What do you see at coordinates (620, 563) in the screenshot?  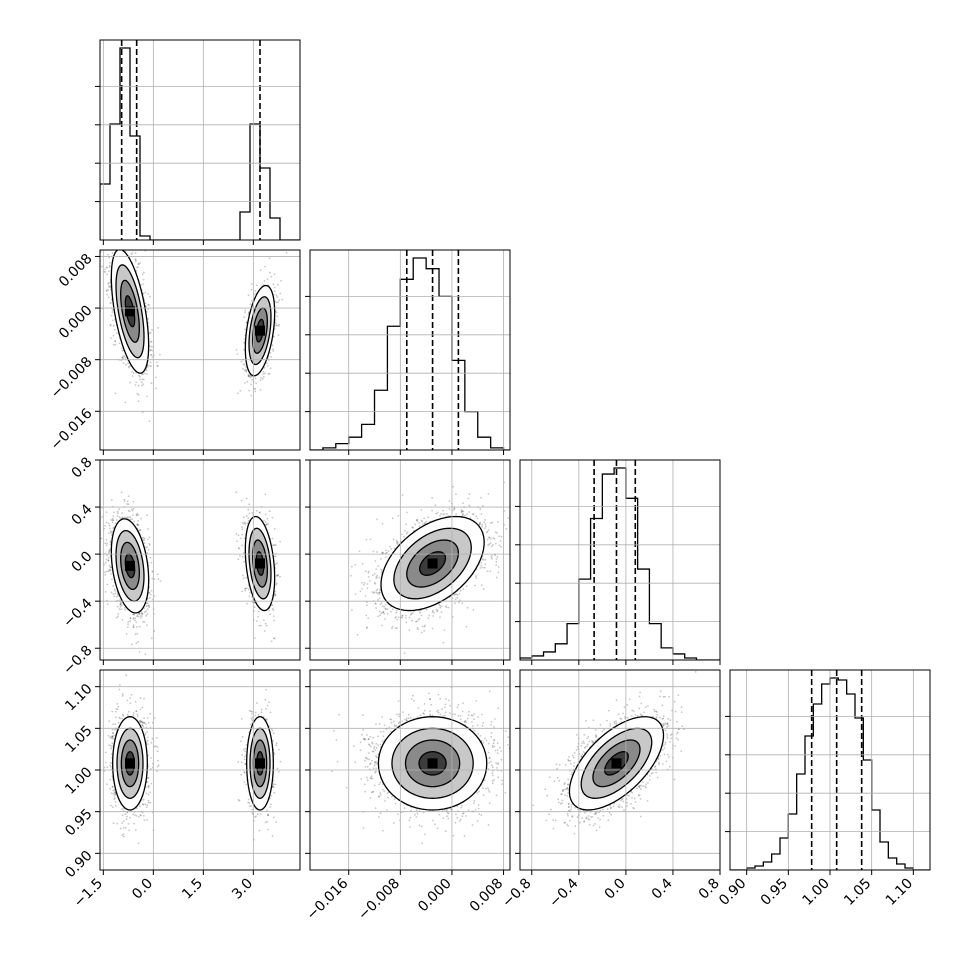 I see `histogram-step` at bounding box center [620, 563].